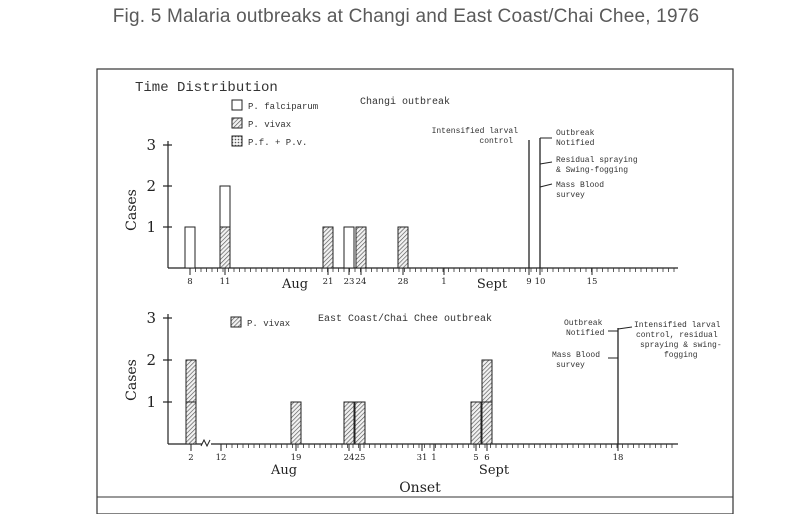 This screenshot has width=812, height=514. Describe the element at coordinates (592, 282) in the screenshot. I see `x-tick-label: 15` at that location.